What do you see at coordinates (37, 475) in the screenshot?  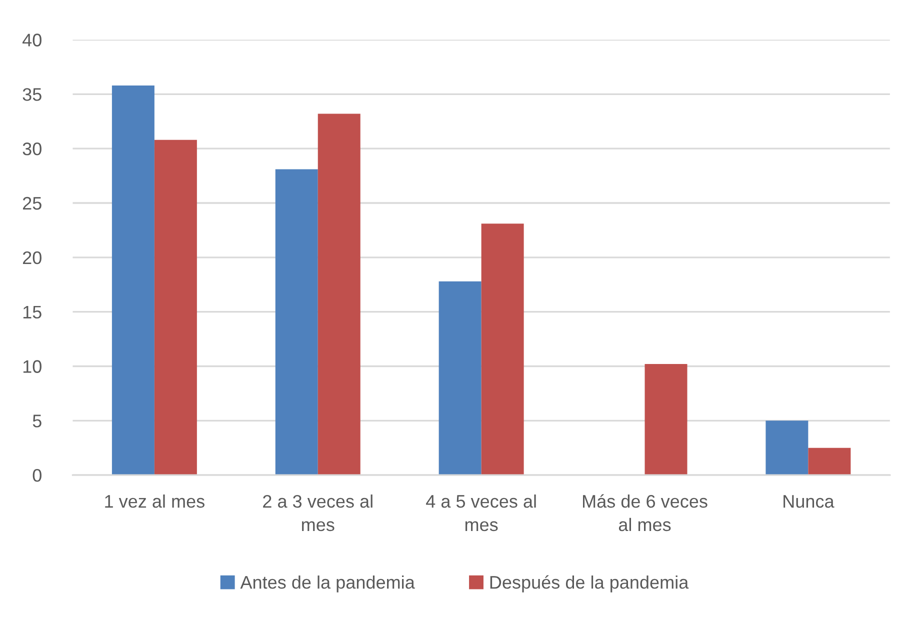 I see `y-tick-label: 0` at bounding box center [37, 475].